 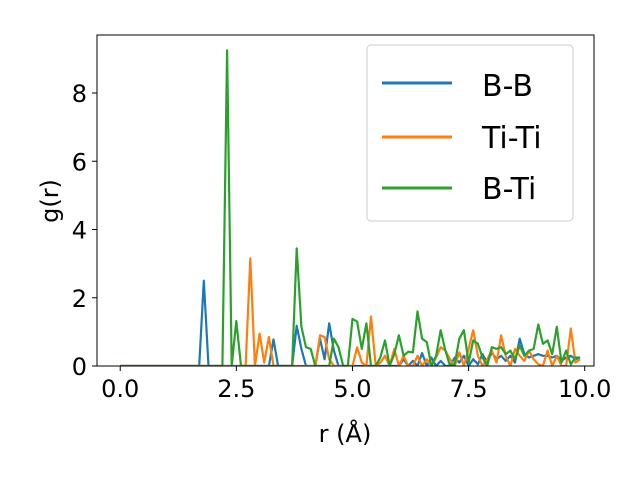 I want to click on y-axis-label: g(r), so click(x=50, y=201).